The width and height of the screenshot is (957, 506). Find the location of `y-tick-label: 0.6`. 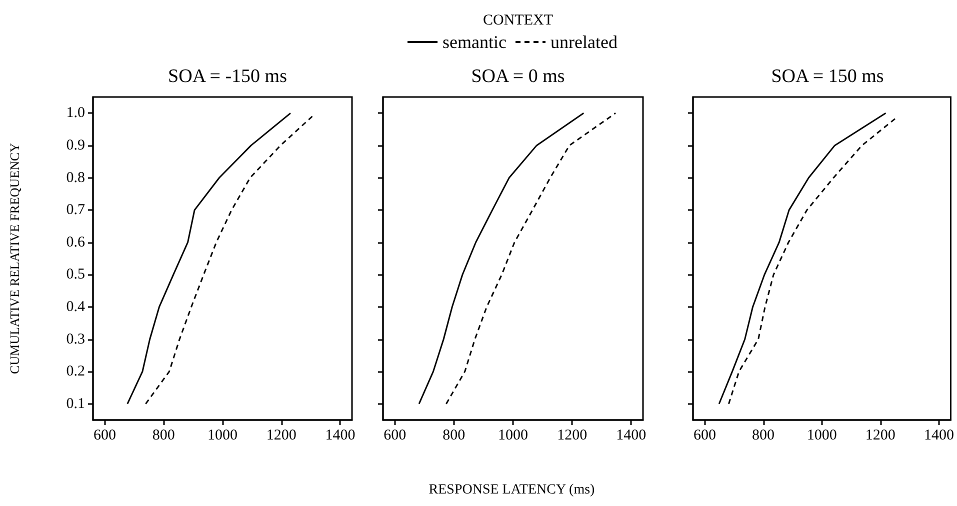

y-tick-label: 0.6 is located at coordinates (76, 242).